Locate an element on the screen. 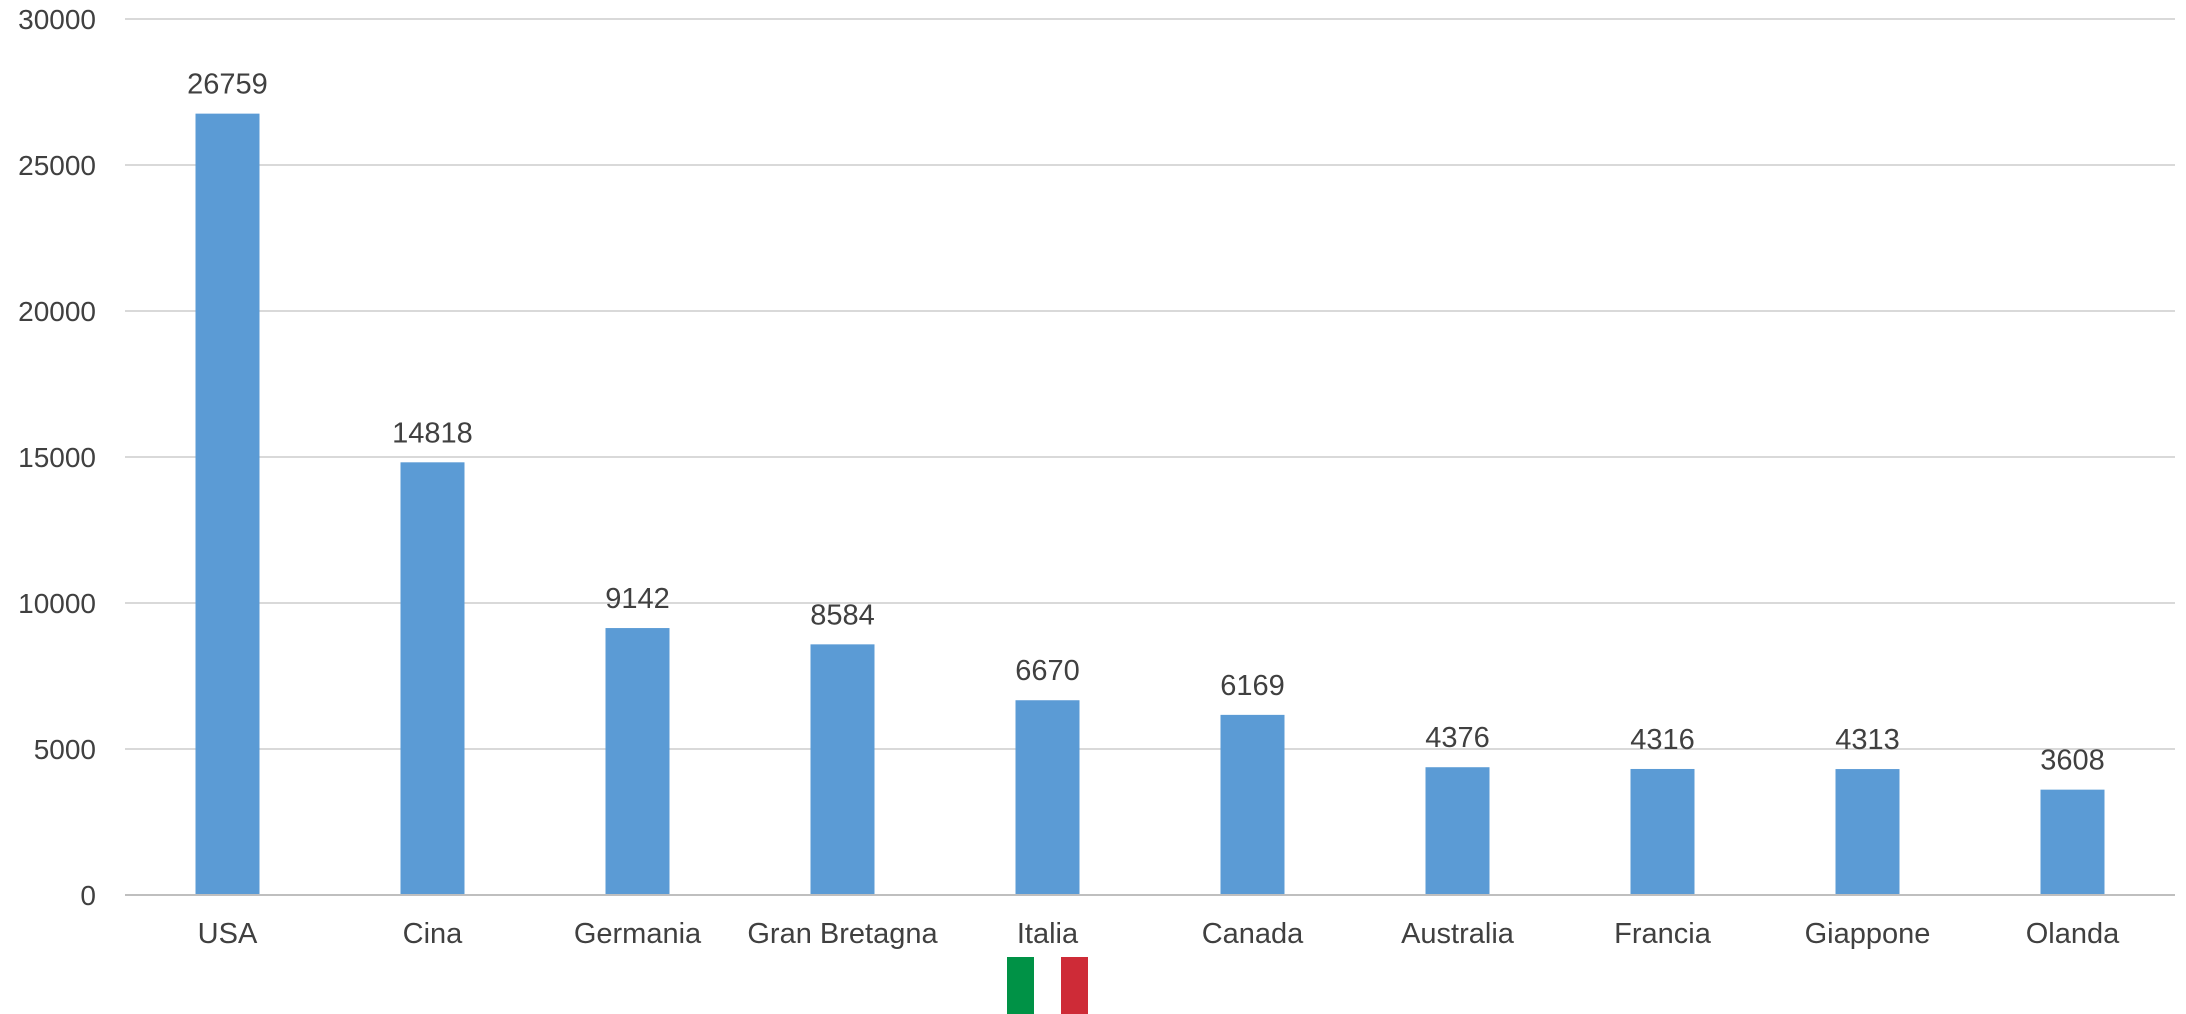 The height and width of the screenshot is (1014, 2186). bar-francia is located at coordinates (1662, 831).